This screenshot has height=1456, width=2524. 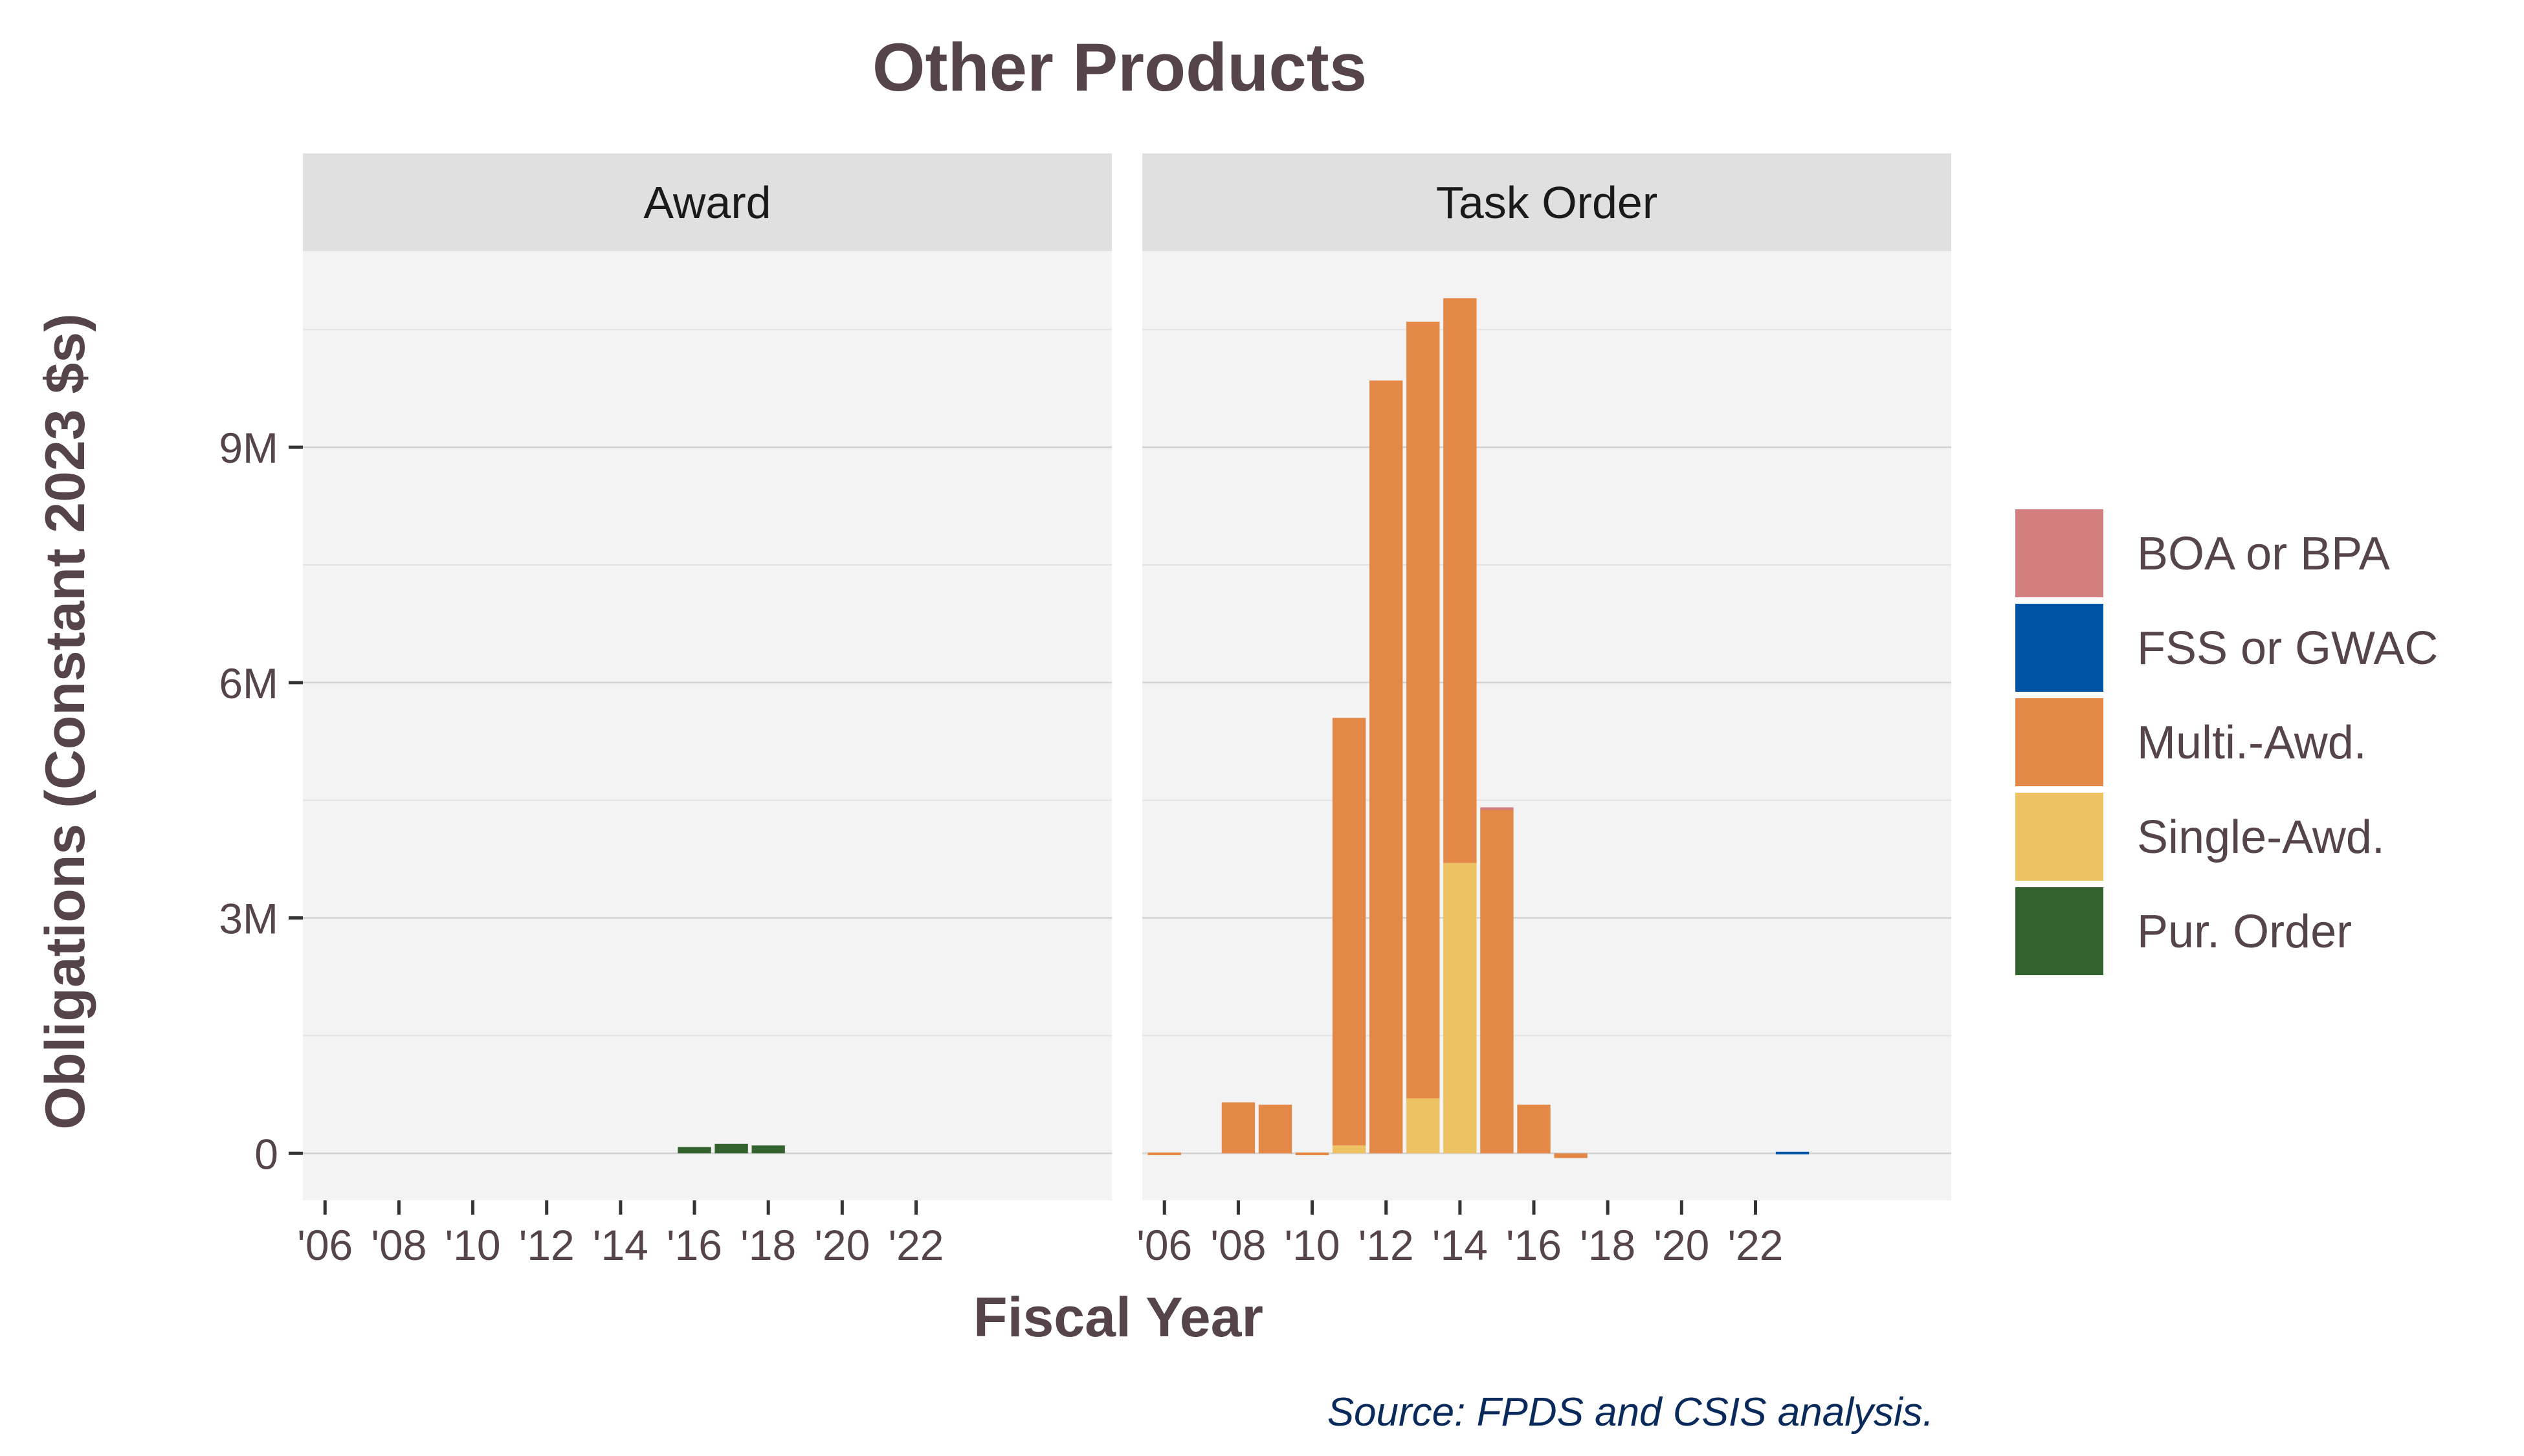 What do you see at coordinates (1349, 932) in the screenshot?
I see `bar-multi-awd-2011` at bounding box center [1349, 932].